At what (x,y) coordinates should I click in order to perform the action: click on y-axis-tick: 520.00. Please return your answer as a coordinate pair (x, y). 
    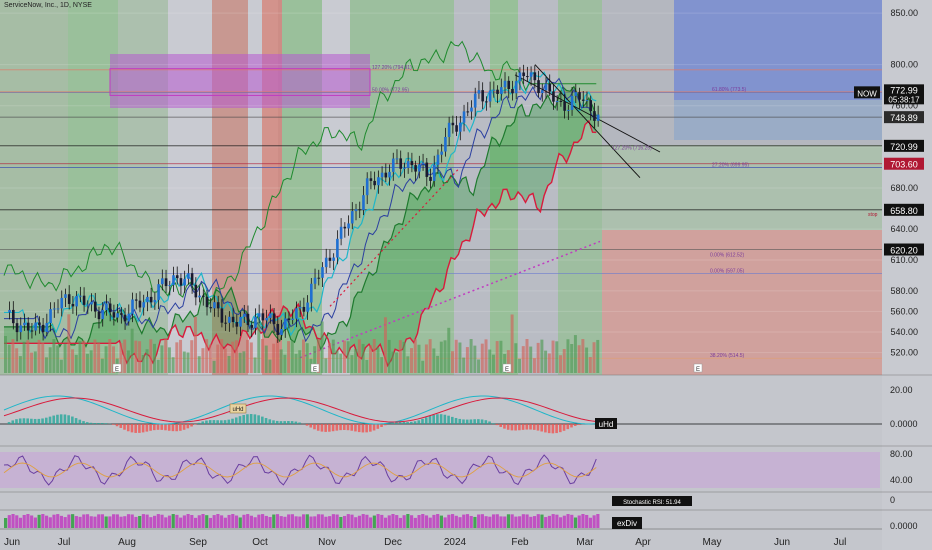
    Looking at the image, I should click on (904, 353).